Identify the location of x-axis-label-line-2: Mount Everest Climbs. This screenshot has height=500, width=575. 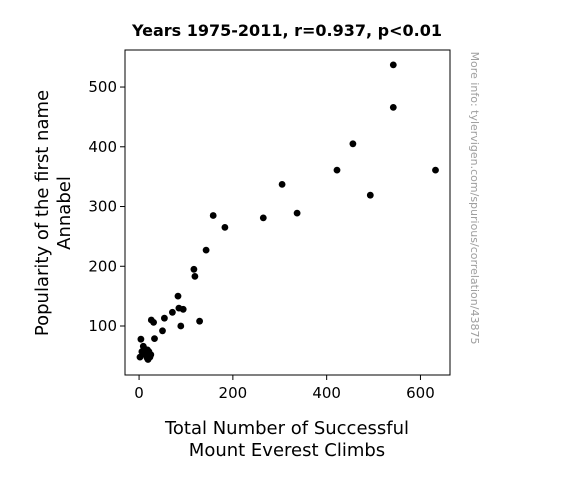
(287, 450).